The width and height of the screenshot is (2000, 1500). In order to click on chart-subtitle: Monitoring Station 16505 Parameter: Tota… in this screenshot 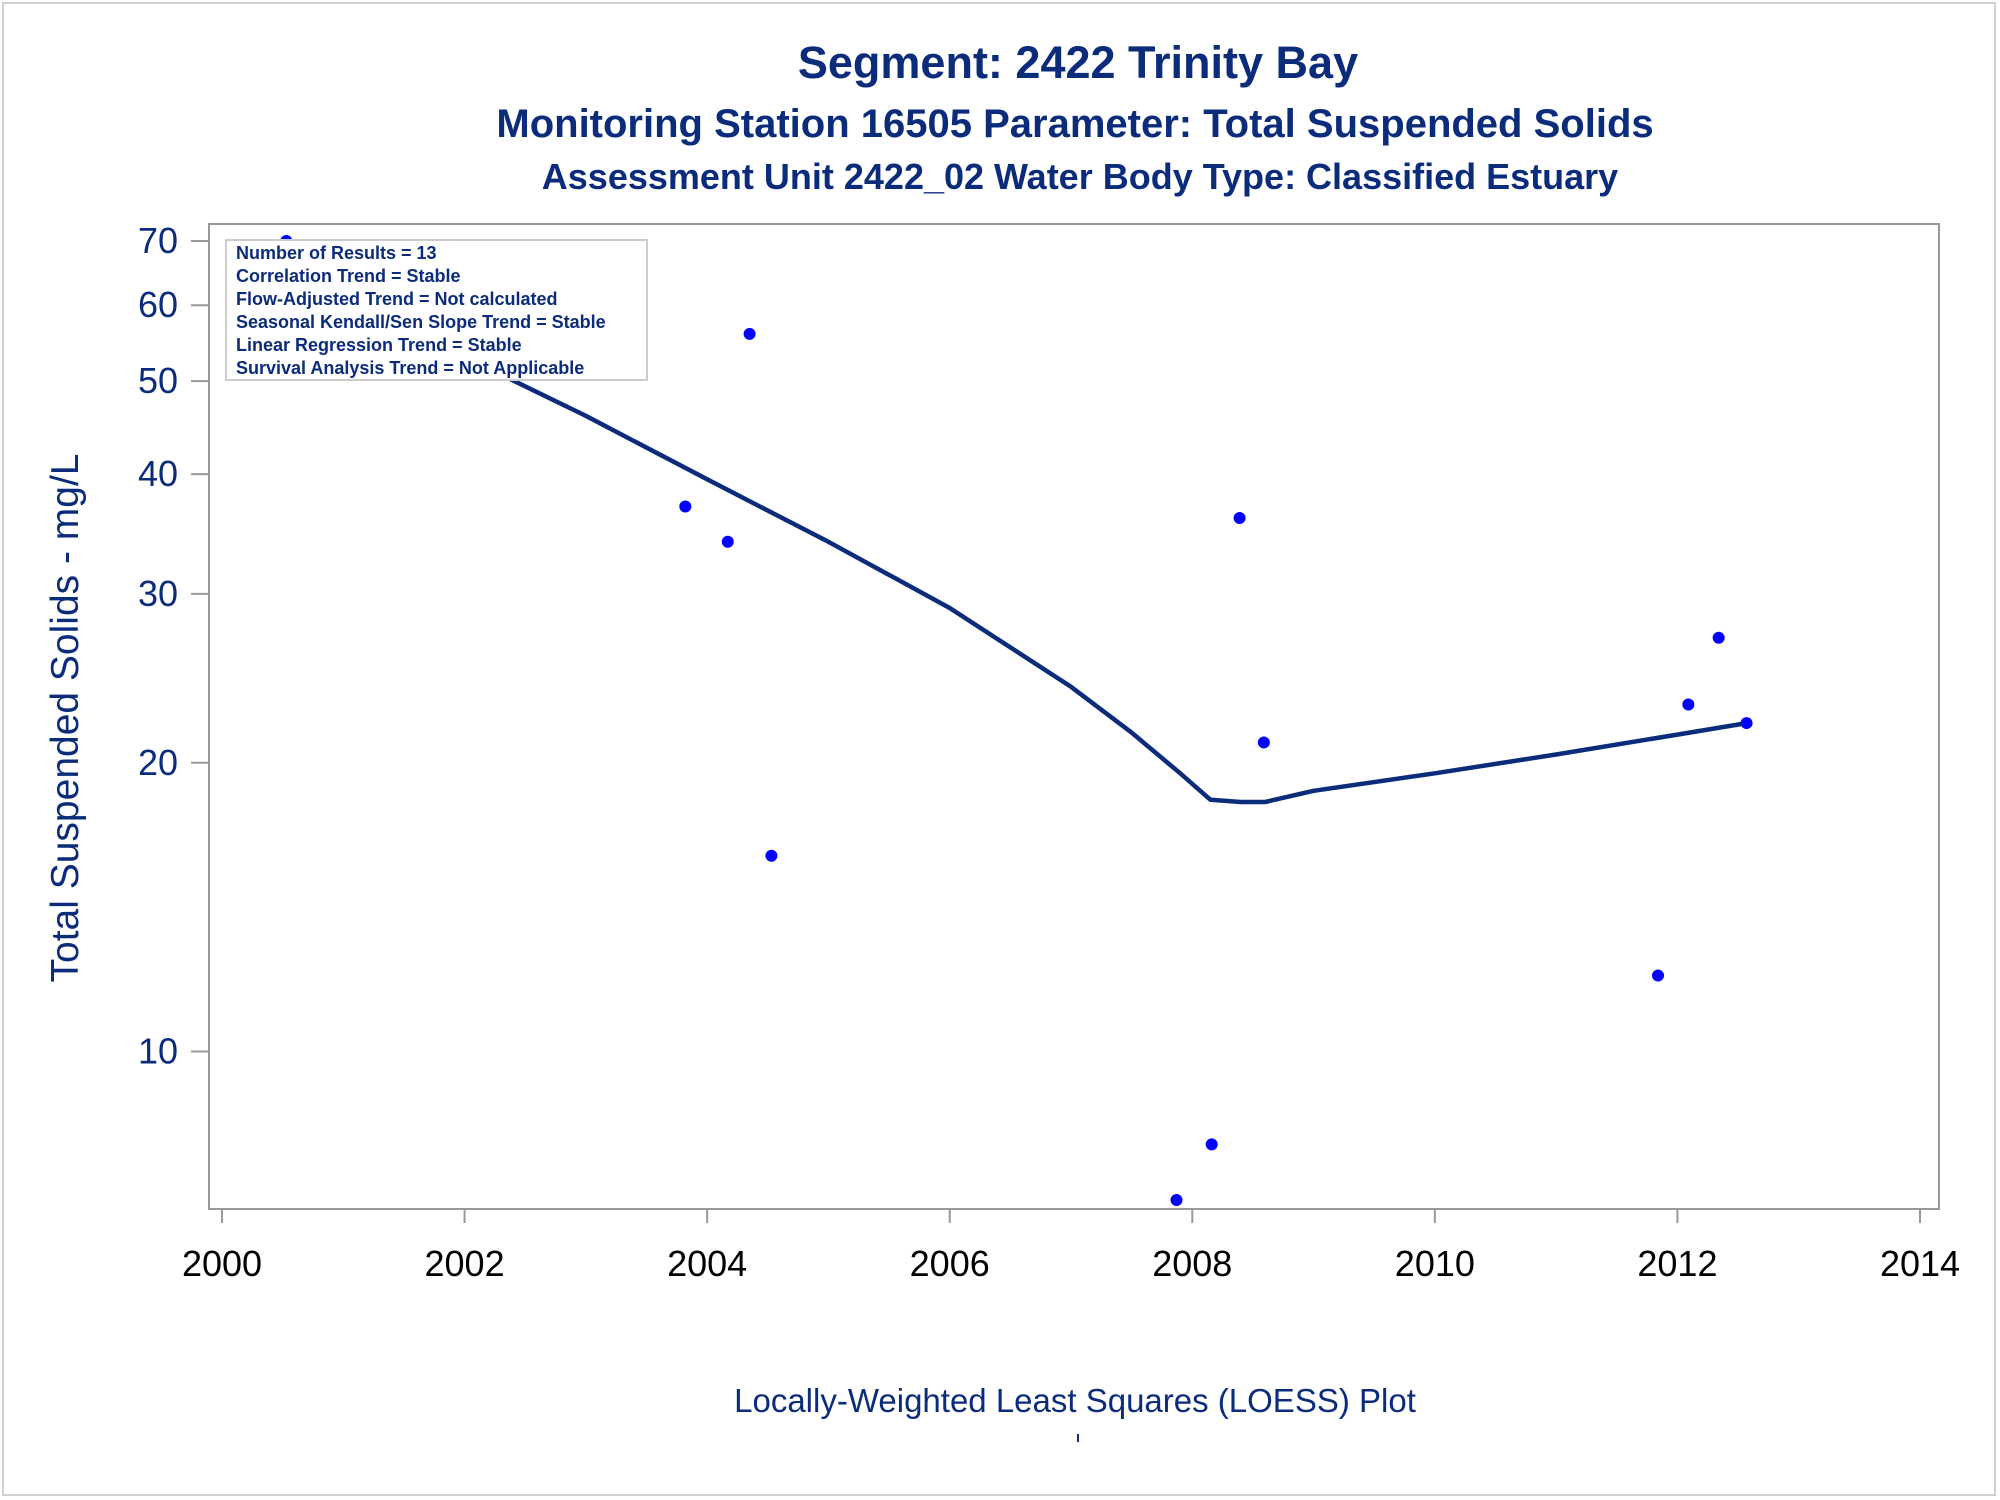, I will do `click(1074, 124)`.